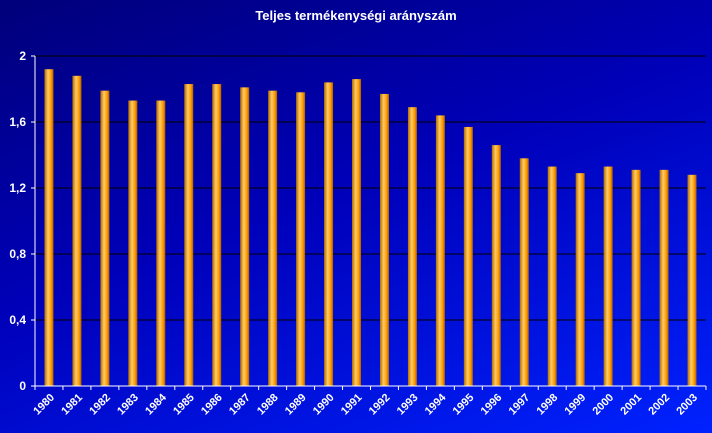 This screenshot has width=712, height=433. What do you see at coordinates (380, 405) in the screenshot?
I see `x-tick-label: 1992` at bounding box center [380, 405].